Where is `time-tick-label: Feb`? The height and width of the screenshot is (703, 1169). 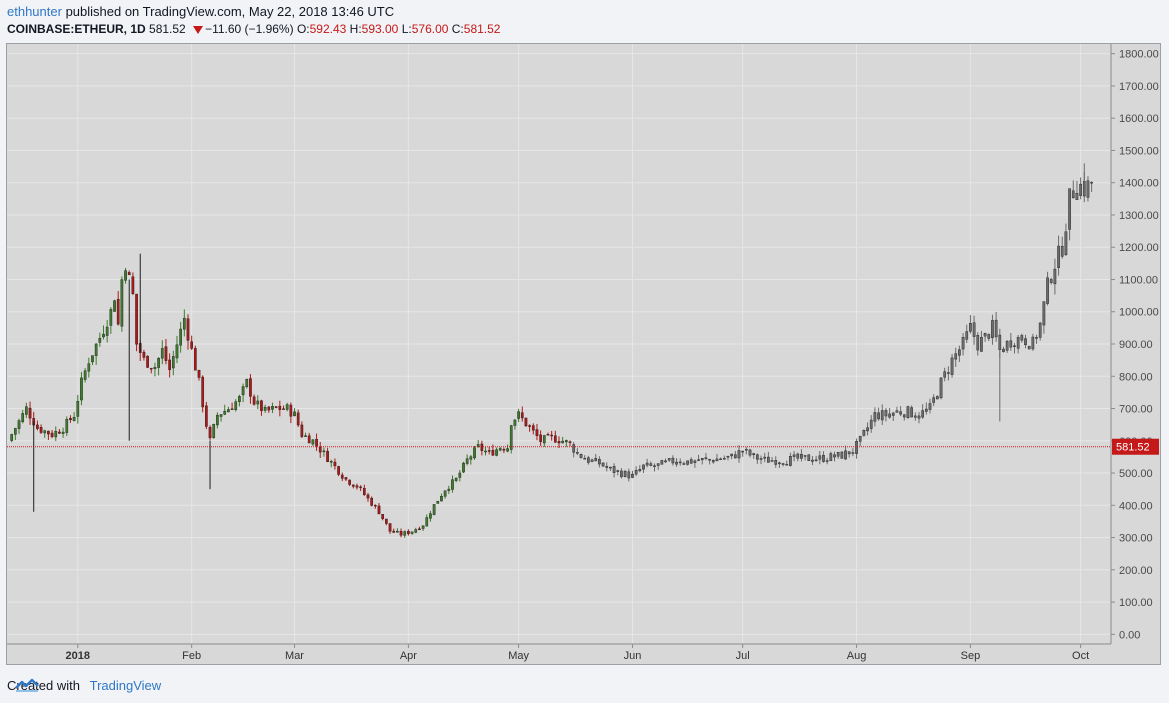 time-tick-label: Feb is located at coordinates (191, 656).